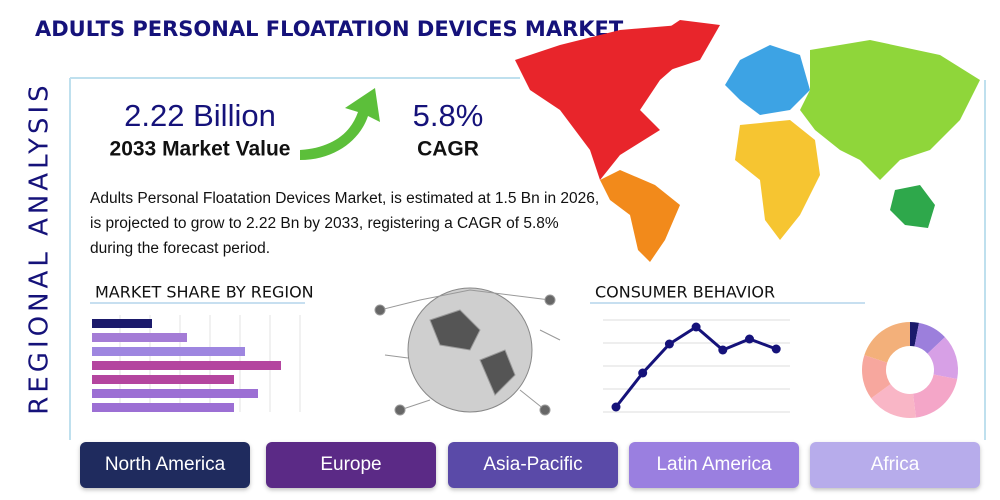 Image resolution: width=1000 pixels, height=500 pixels. What do you see at coordinates (895, 465) in the screenshot?
I see `region-button: Africa` at bounding box center [895, 465].